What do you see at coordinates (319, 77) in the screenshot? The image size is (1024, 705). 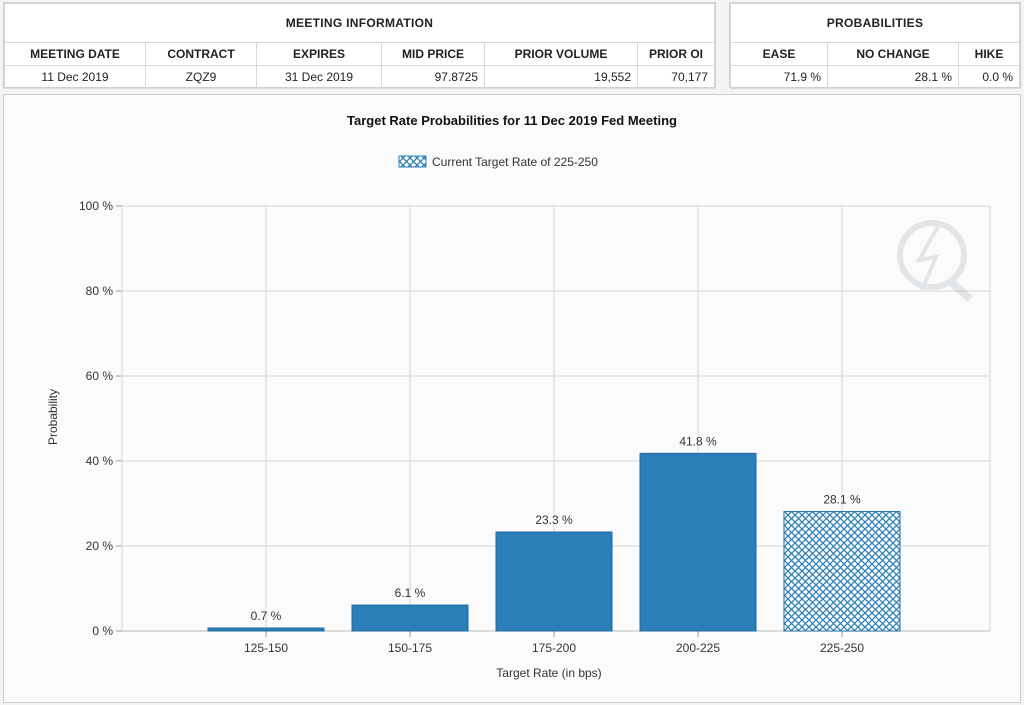 I see `expires-value: 31 Dec 2019` at bounding box center [319, 77].